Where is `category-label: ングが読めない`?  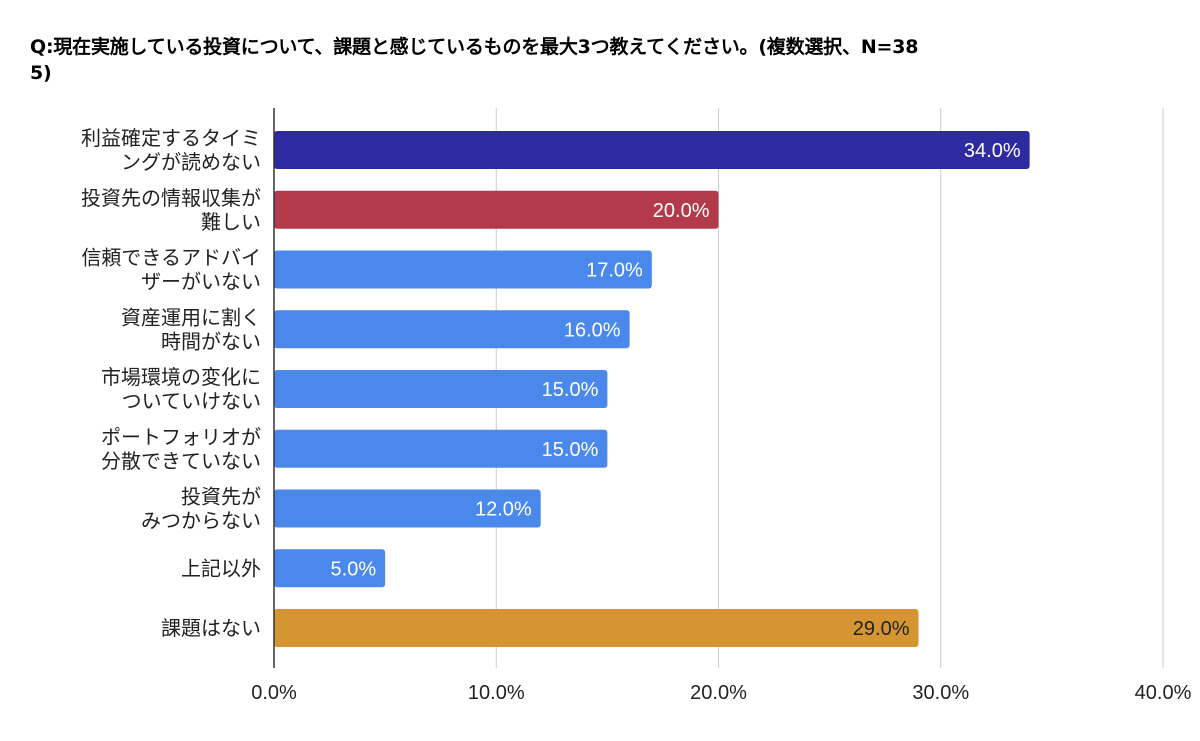 category-label: ングが読めない is located at coordinates (191, 162).